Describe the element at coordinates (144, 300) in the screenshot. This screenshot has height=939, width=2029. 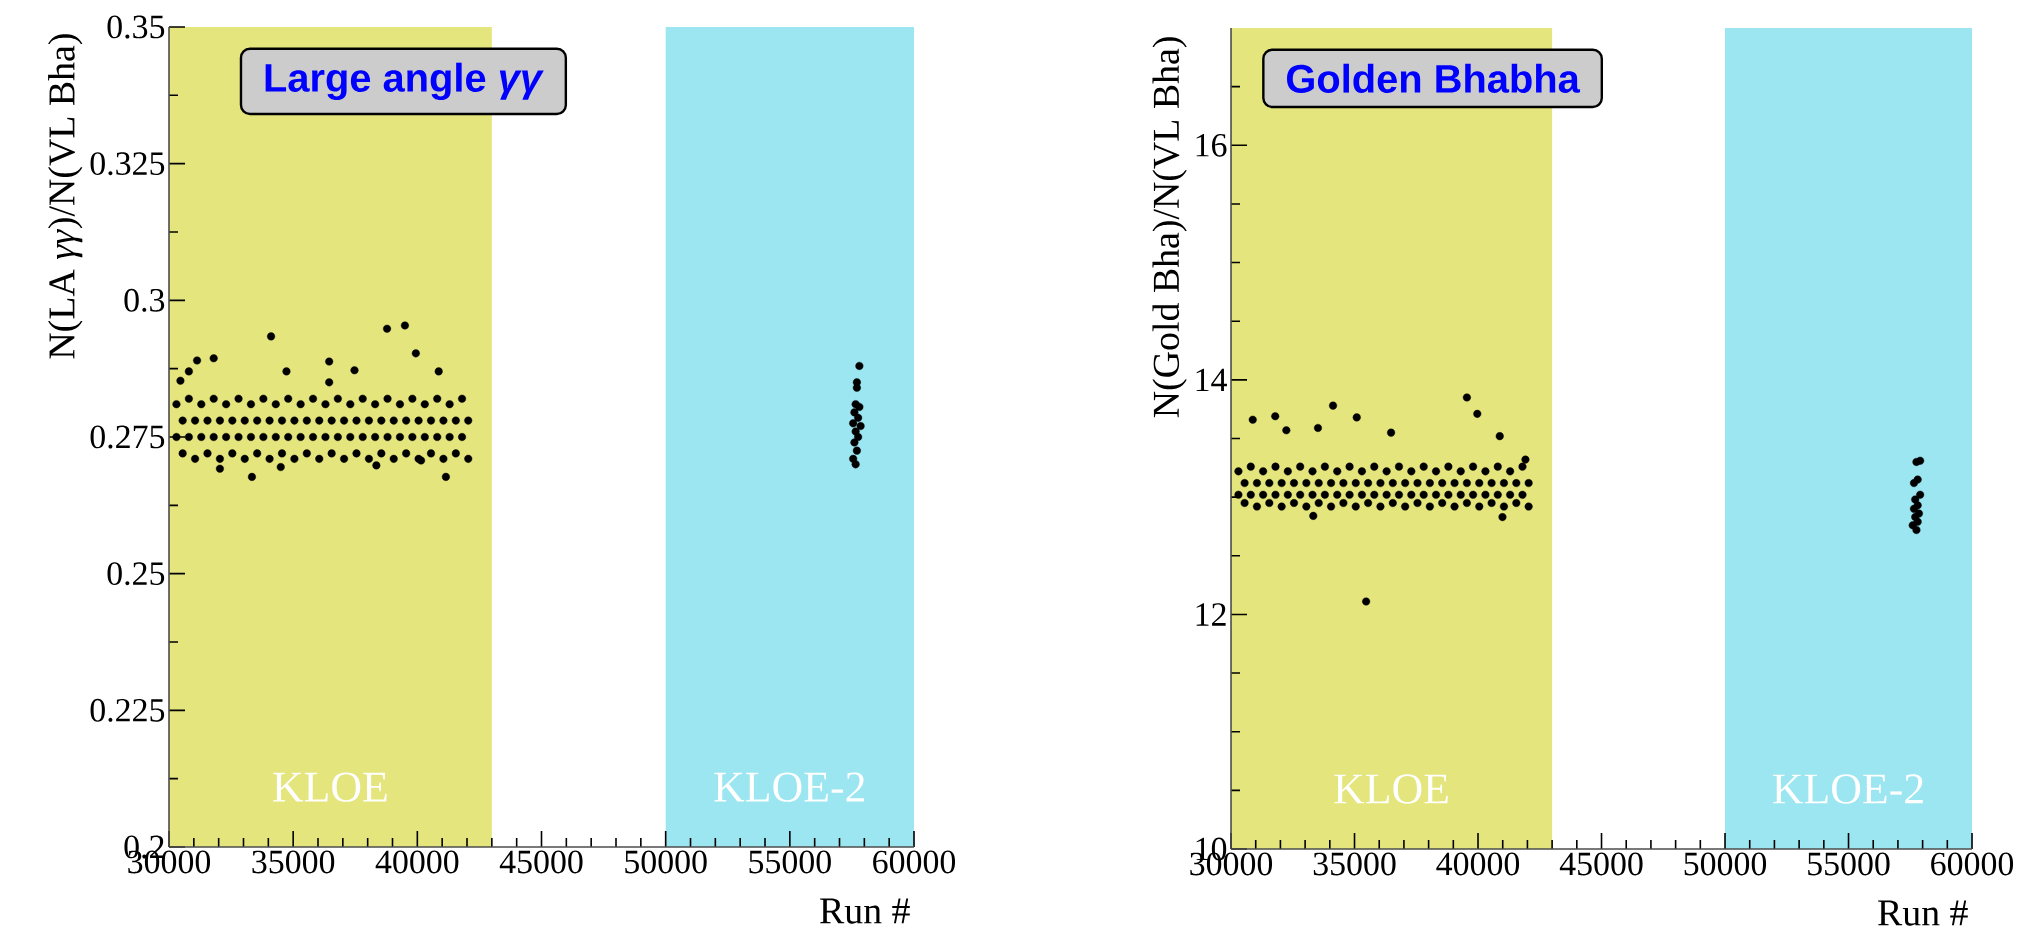
I see `y-tick-label: 0.3` at that location.